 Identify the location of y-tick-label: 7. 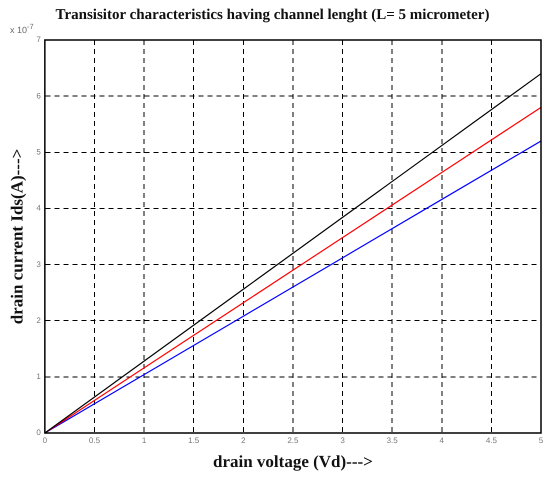
(39, 39).